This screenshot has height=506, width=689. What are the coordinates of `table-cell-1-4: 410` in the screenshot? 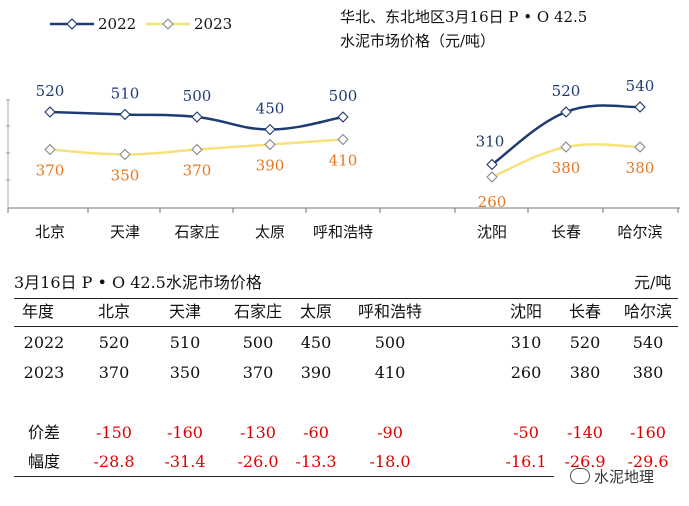 It's located at (390, 372).